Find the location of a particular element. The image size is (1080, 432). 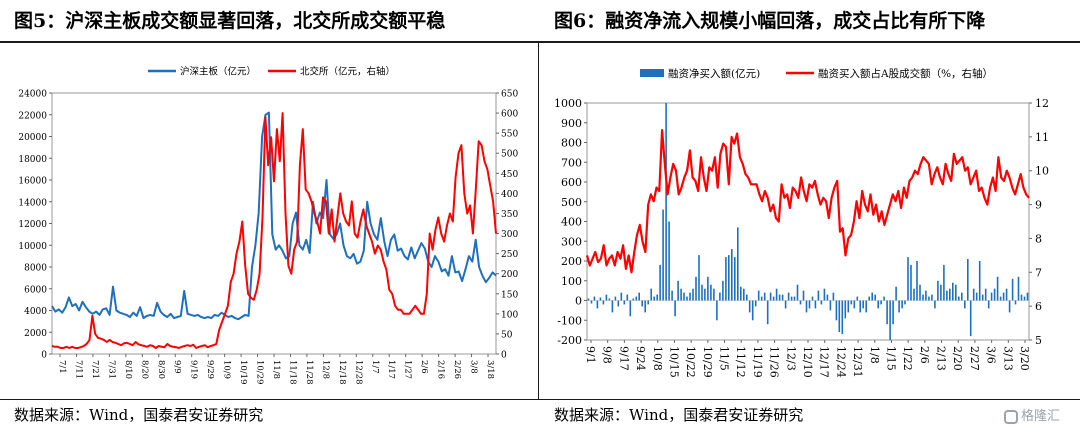

watermark-logo-icon is located at coordinates (1011, 416).